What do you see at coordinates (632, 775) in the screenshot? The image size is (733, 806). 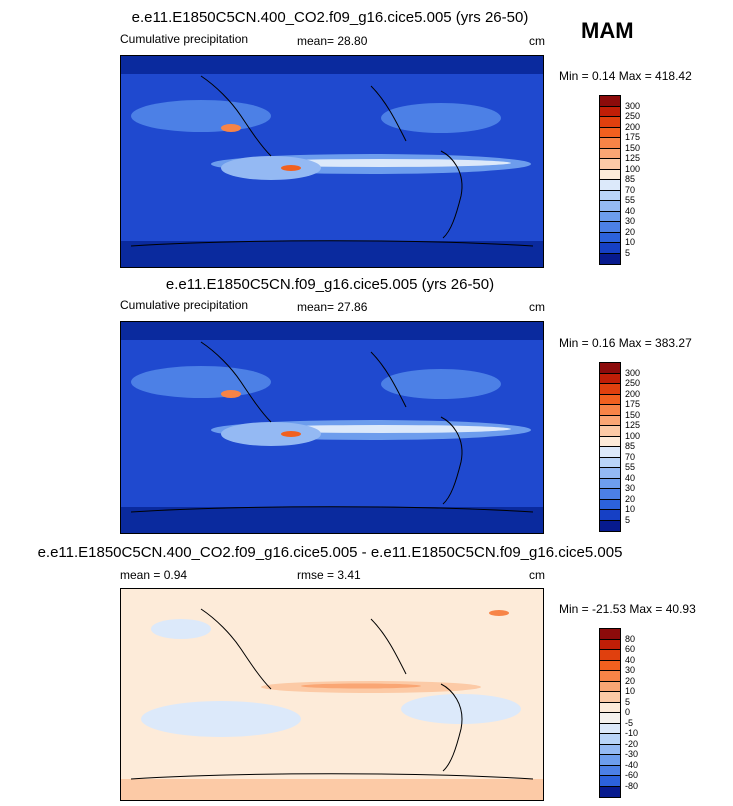 I see `colorbar-tick-label: -60` at bounding box center [632, 775].